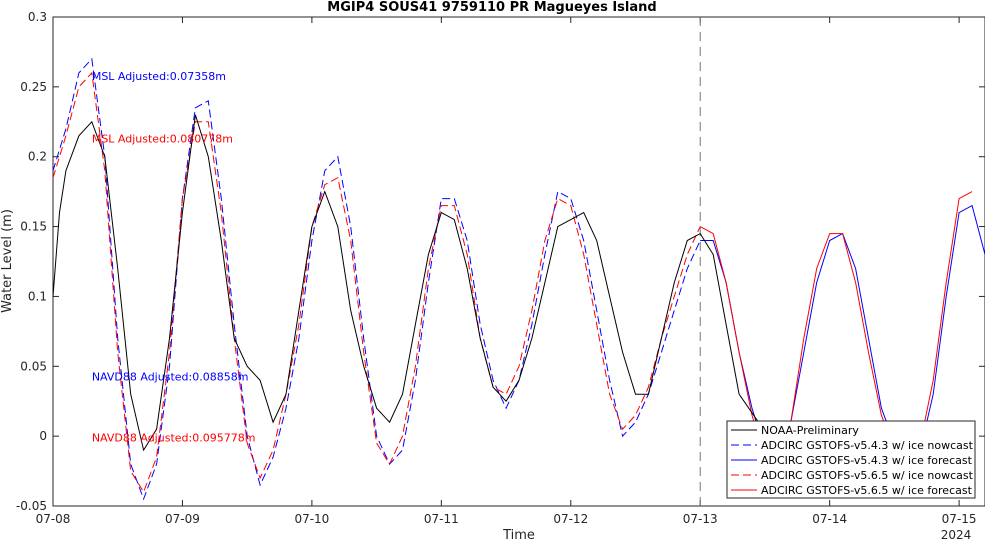 This screenshot has height=541, width=985. I want to click on y-tick-label: 0.3, so click(37, 17).